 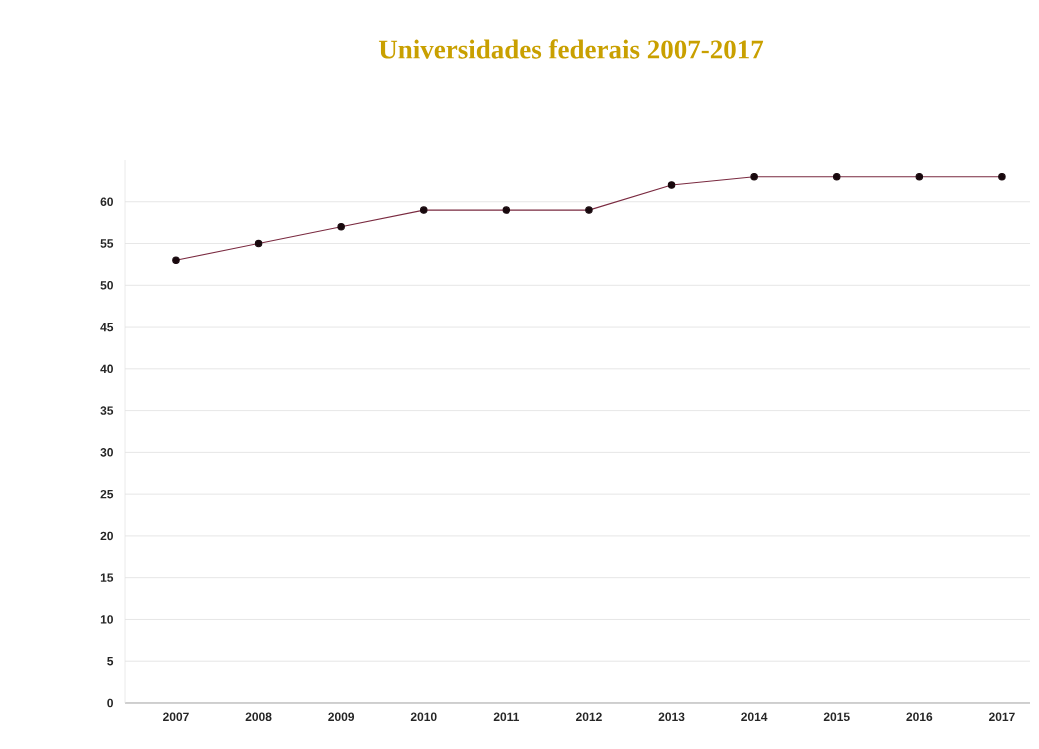 What do you see at coordinates (571, 49) in the screenshot?
I see `chart-title: Universidades federais 2007-2017` at bounding box center [571, 49].